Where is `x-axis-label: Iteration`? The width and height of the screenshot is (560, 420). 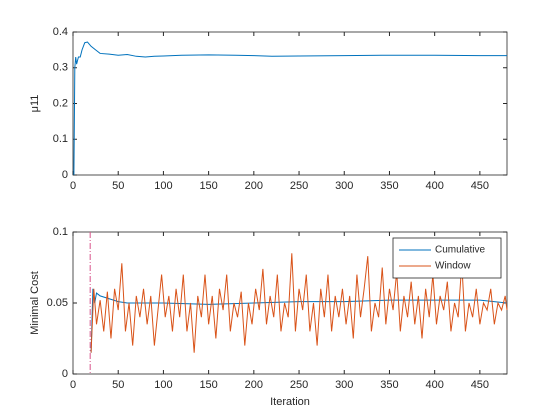
x-axis-label: Iteration is located at coordinates (290, 402).